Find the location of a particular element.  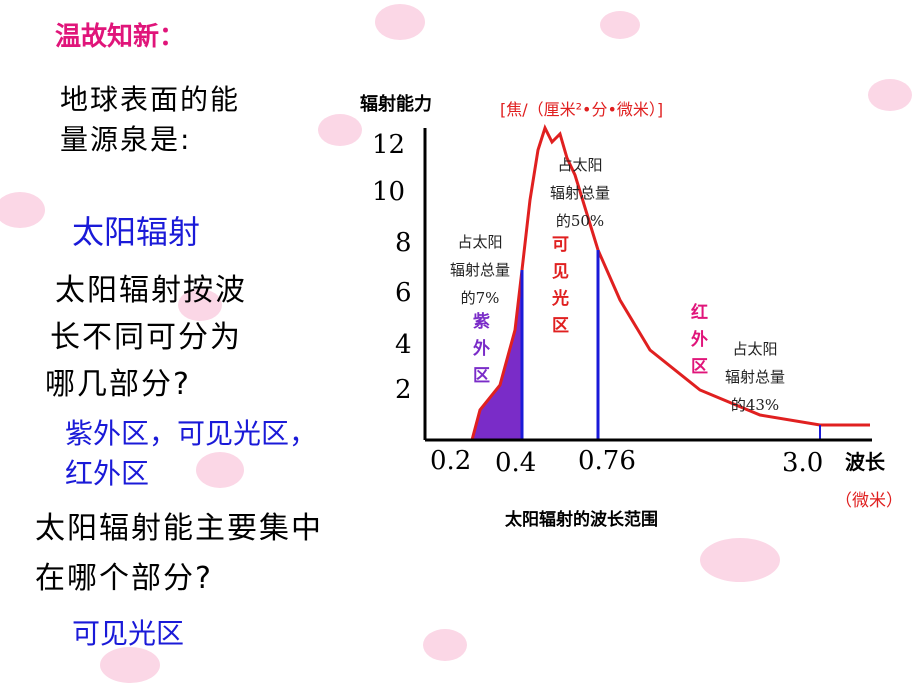

region-name: 可见光区 is located at coordinates (558, 289).